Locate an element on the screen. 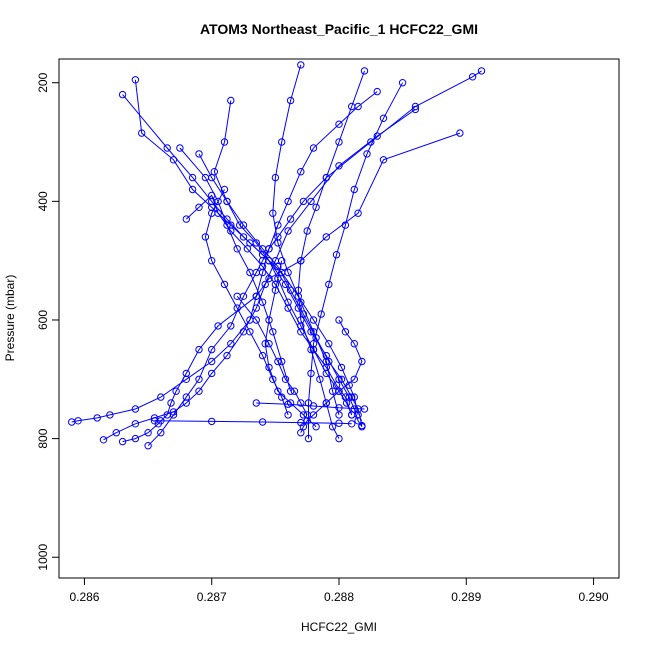 The image size is (650, 650). x-tick-label: 0.288 is located at coordinates (339, 597).